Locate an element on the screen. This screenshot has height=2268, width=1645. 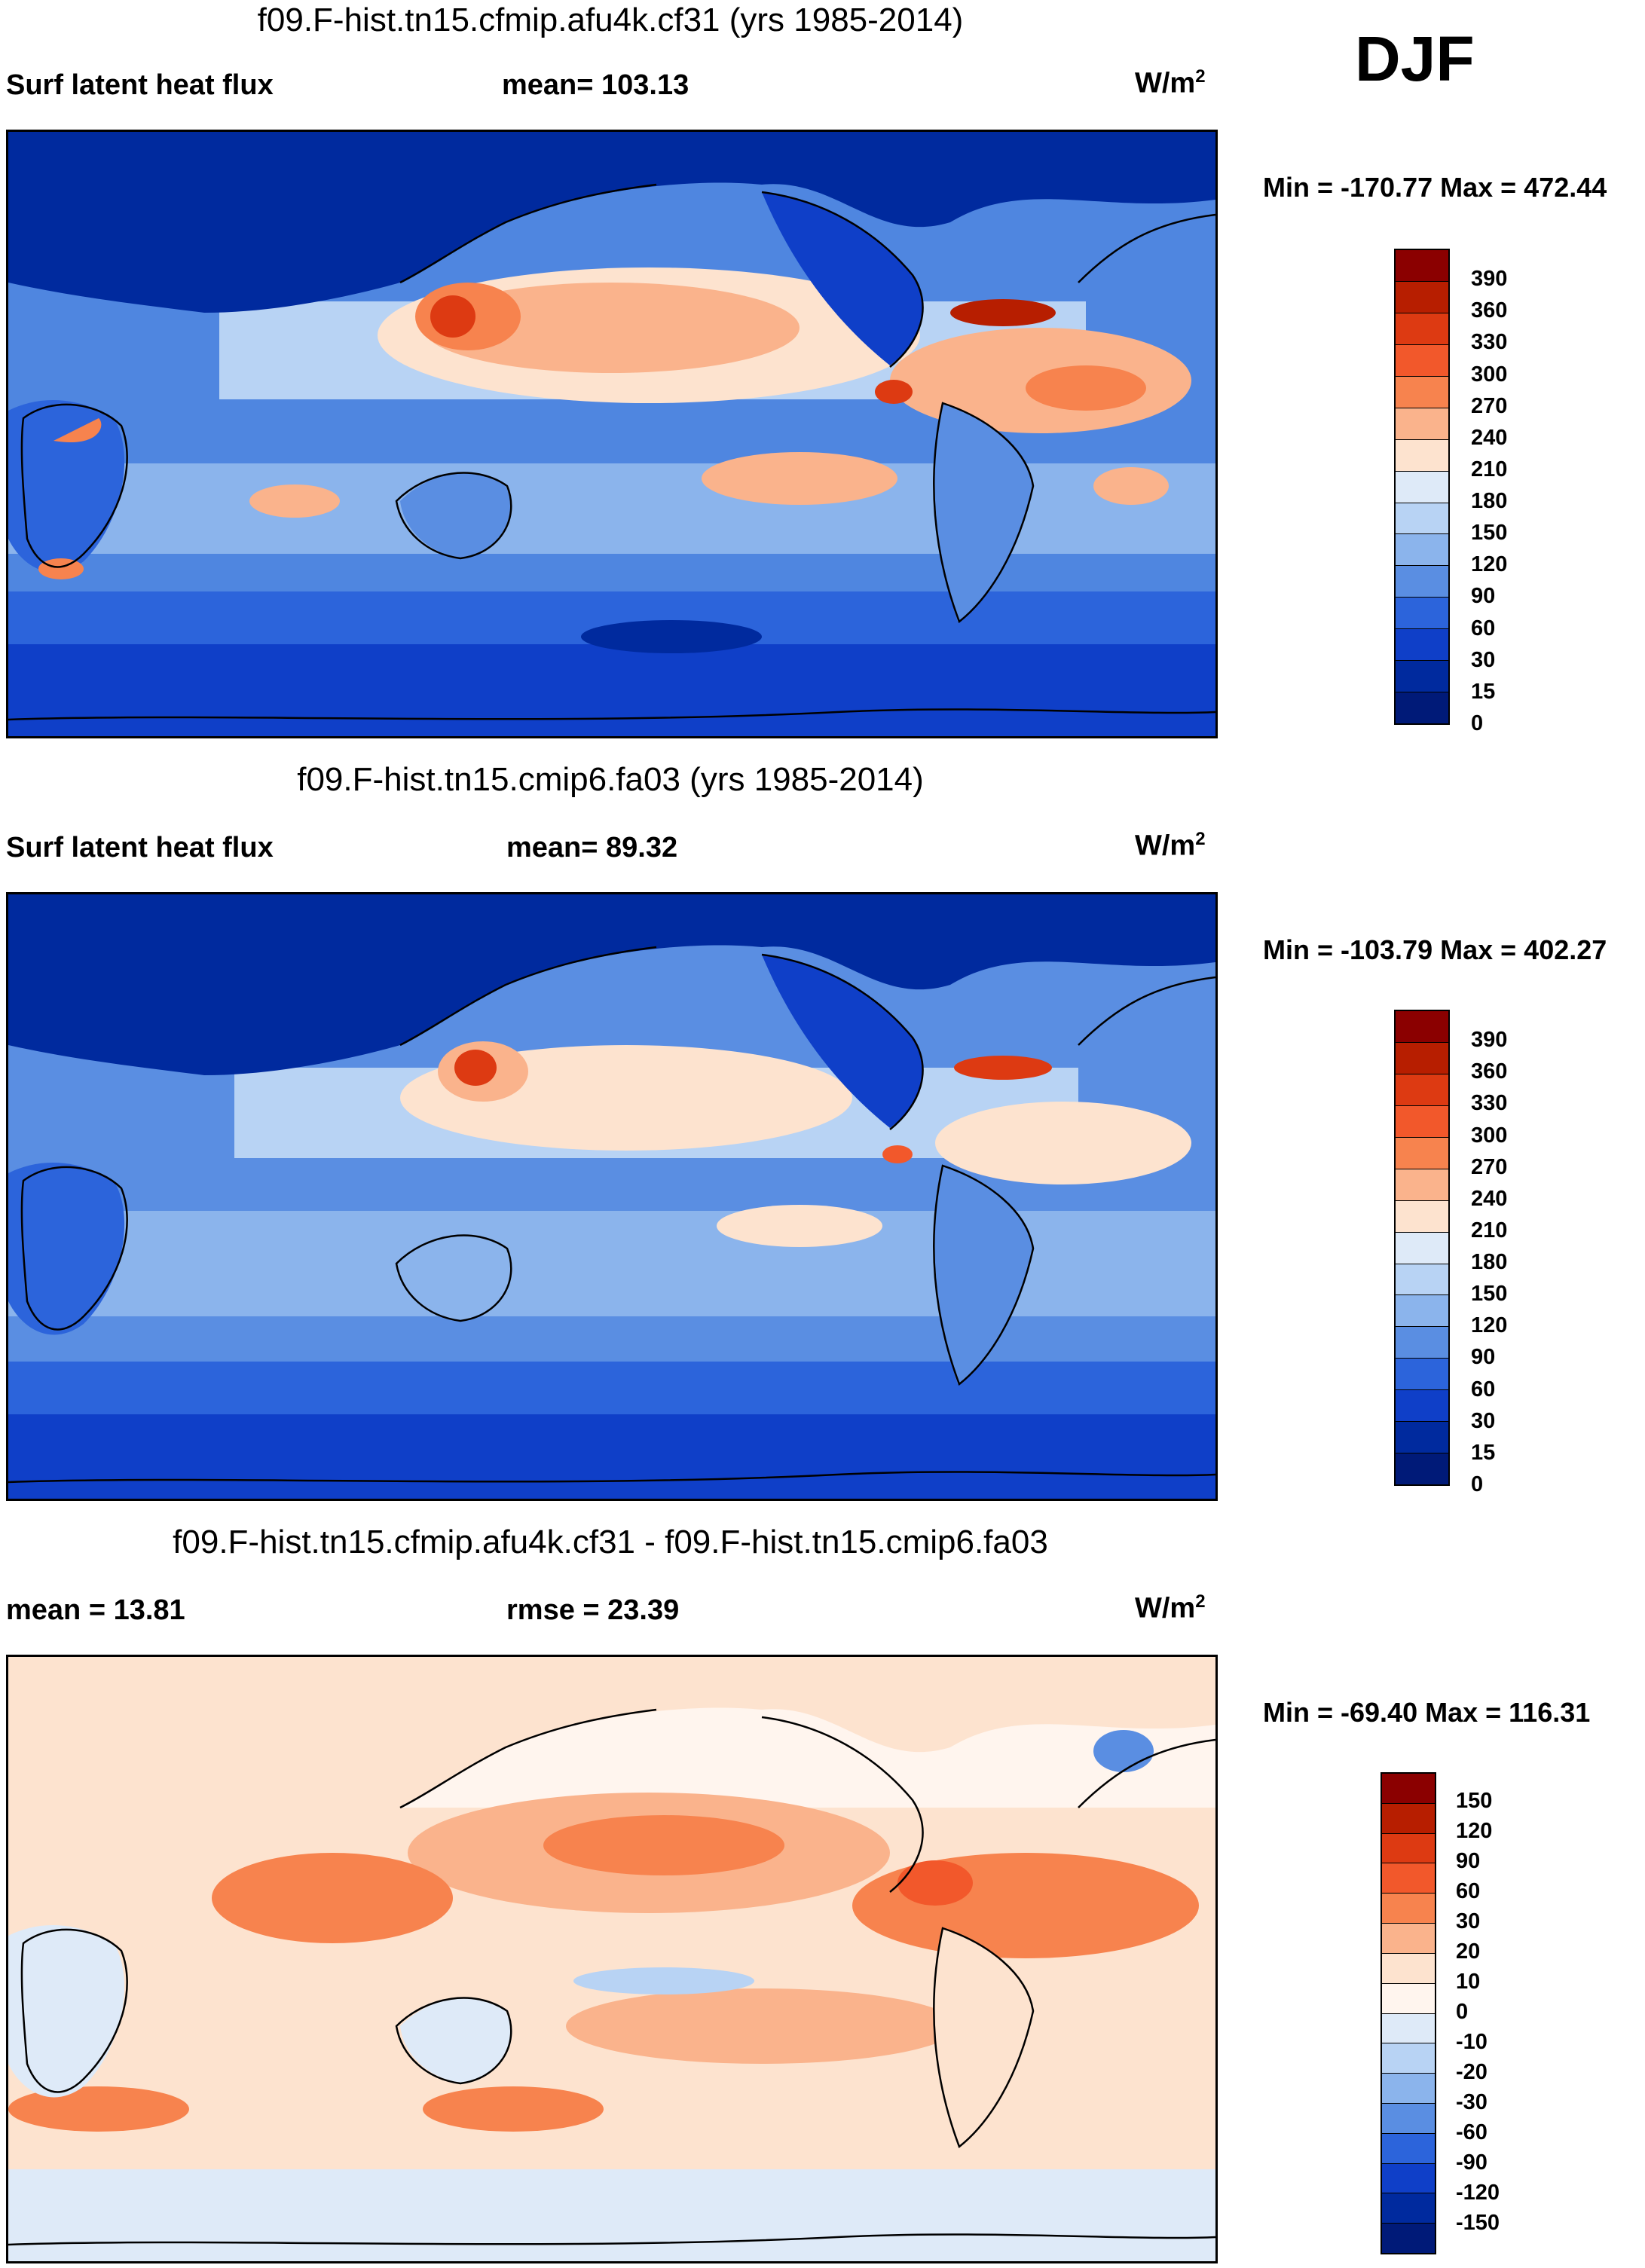
map-south-atlantic-high is located at coordinates (1131, 486).